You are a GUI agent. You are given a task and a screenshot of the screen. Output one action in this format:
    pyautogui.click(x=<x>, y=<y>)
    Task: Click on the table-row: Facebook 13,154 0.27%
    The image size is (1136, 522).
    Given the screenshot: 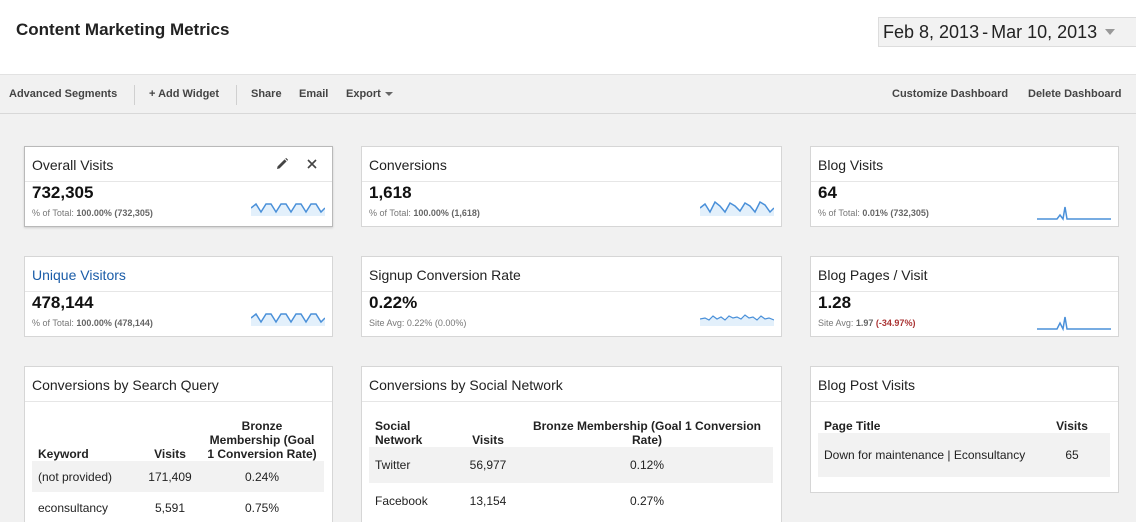 What is the action you would take?
    pyautogui.click(x=571, y=501)
    